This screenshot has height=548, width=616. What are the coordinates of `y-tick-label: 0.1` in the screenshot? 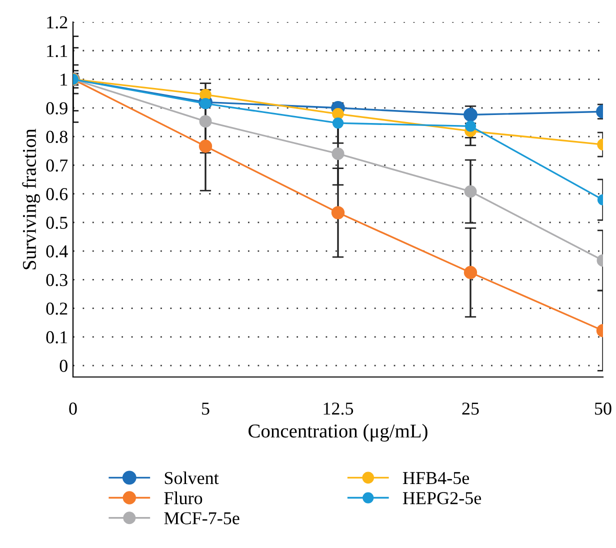 It's located at (57, 337).